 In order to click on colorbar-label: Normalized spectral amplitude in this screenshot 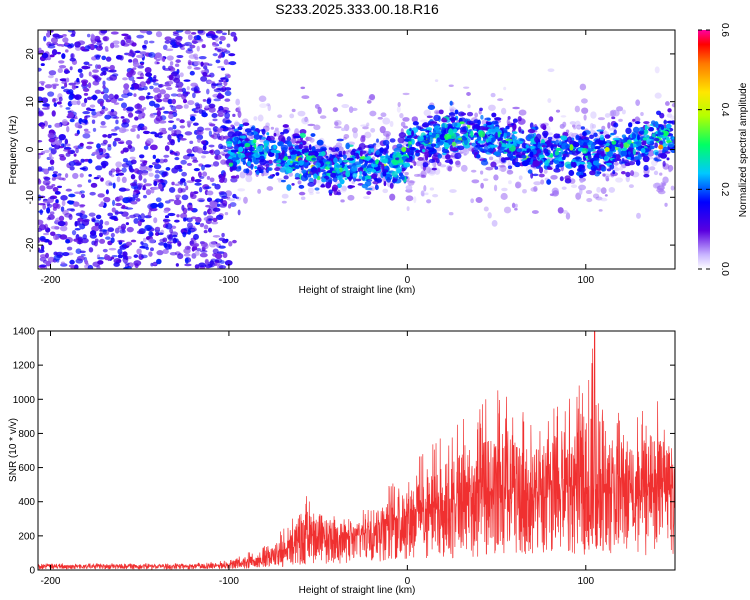, I will do `click(743, 149)`.